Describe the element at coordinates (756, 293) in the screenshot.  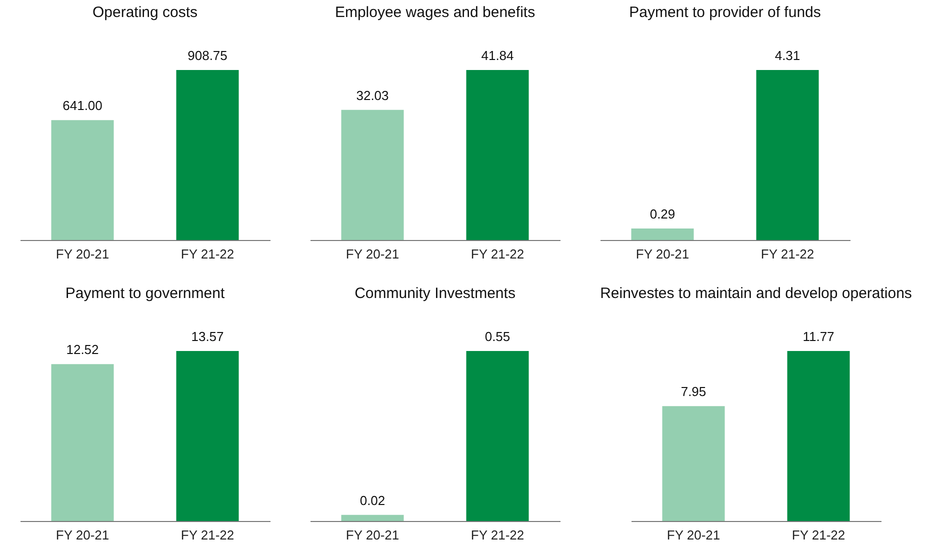
I see `chart-title: Reinvestes to maintain and develop operations` at that location.